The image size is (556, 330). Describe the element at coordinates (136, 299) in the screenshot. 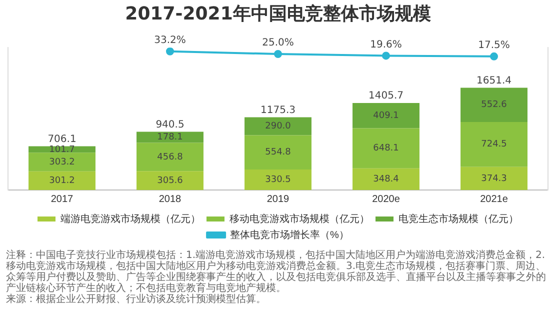

I see `source-note: 来源：根据企业公开财报、行业访谈及统计预测模型估算。` at that location.